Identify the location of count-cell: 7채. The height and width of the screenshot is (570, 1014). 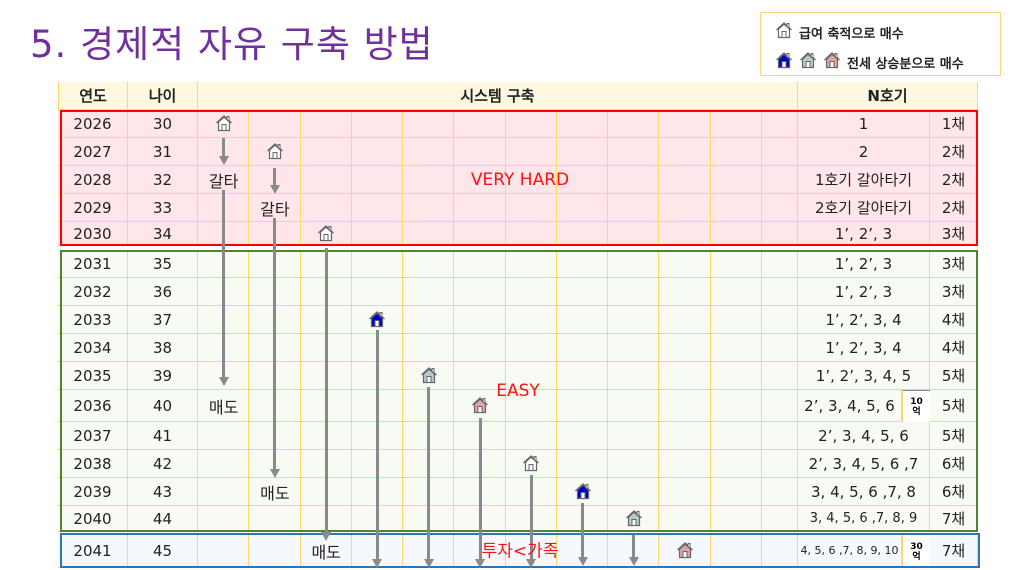
(954, 551).